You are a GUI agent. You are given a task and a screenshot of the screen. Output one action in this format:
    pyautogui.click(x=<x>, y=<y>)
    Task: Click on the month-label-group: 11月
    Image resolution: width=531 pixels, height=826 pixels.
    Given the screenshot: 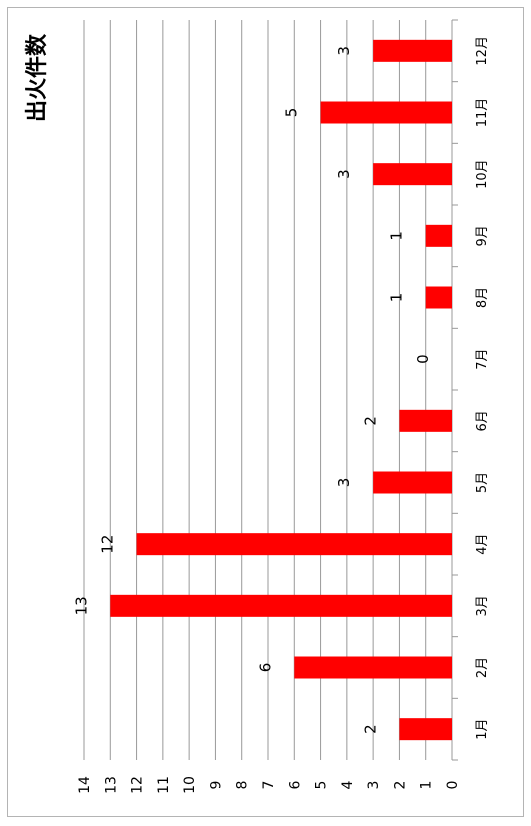 What is the action you would take?
    pyautogui.click(x=482, y=113)
    